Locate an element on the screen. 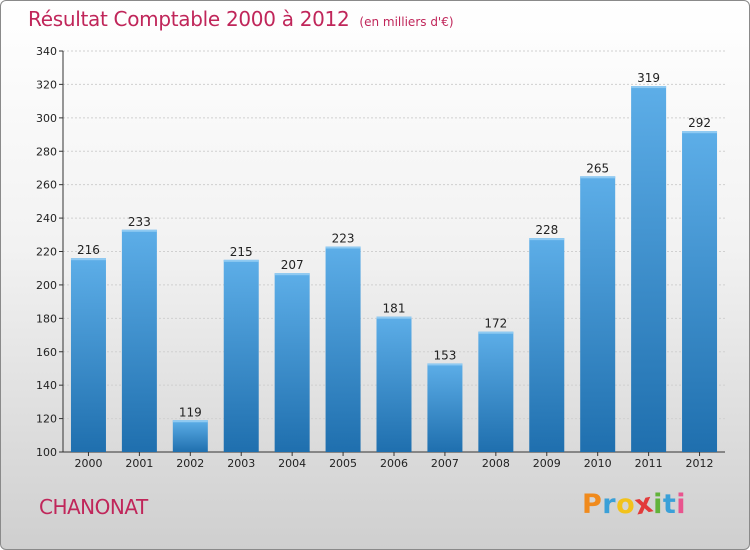 This screenshot has height=550, width=750. y-tick-label: 240 is located at coordinates (46, 218).